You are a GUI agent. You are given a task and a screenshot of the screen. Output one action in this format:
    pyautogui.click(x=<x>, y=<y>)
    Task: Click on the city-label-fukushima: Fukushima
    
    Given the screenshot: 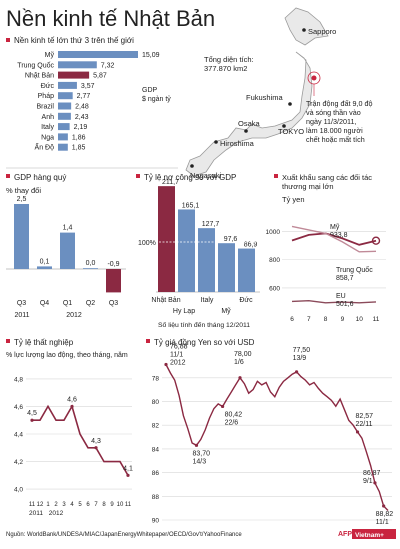 What is the action you would take?
    pyautogui.click(x=265, y=97)
    